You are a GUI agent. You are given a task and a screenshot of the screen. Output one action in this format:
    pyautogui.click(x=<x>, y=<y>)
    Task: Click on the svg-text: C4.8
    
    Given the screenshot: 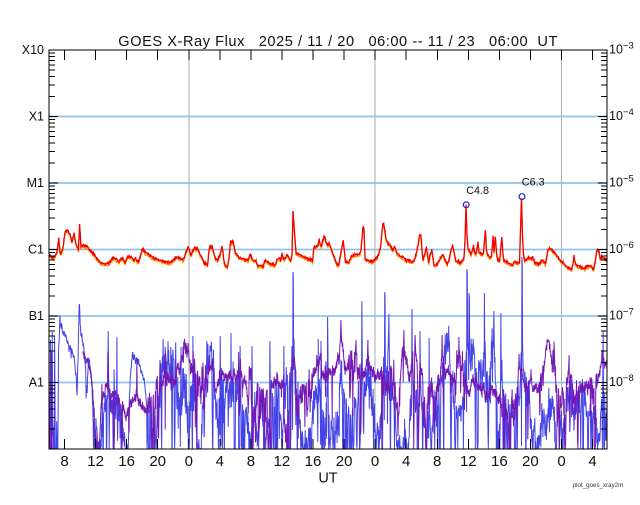 What is the action you would take?
    pyautogui.click(x=477, y=191)
    